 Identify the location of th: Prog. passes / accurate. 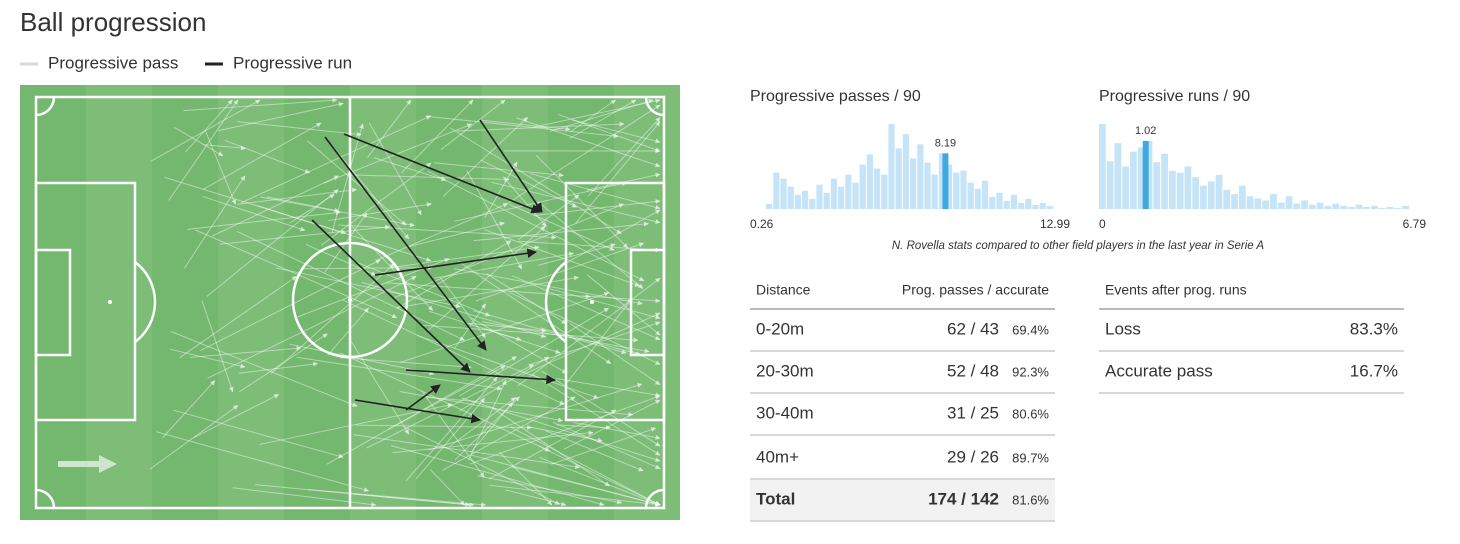
(975, 290).